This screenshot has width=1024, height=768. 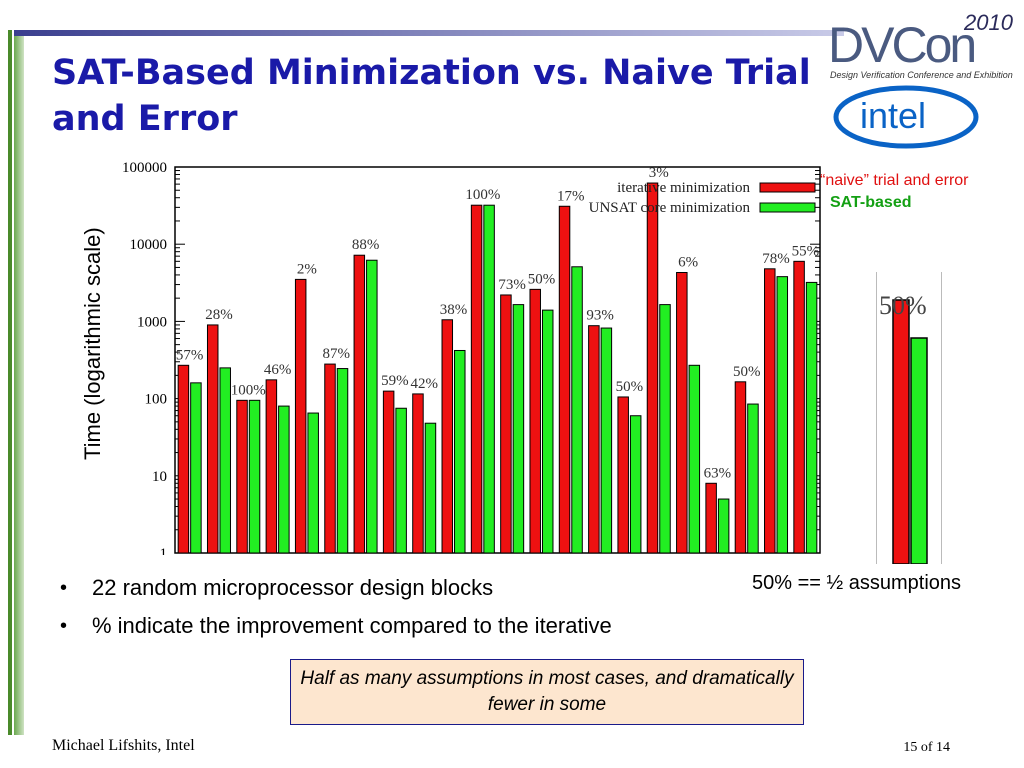 I want to click on bar-percent-label: 17%, so click(x=571, y=196).